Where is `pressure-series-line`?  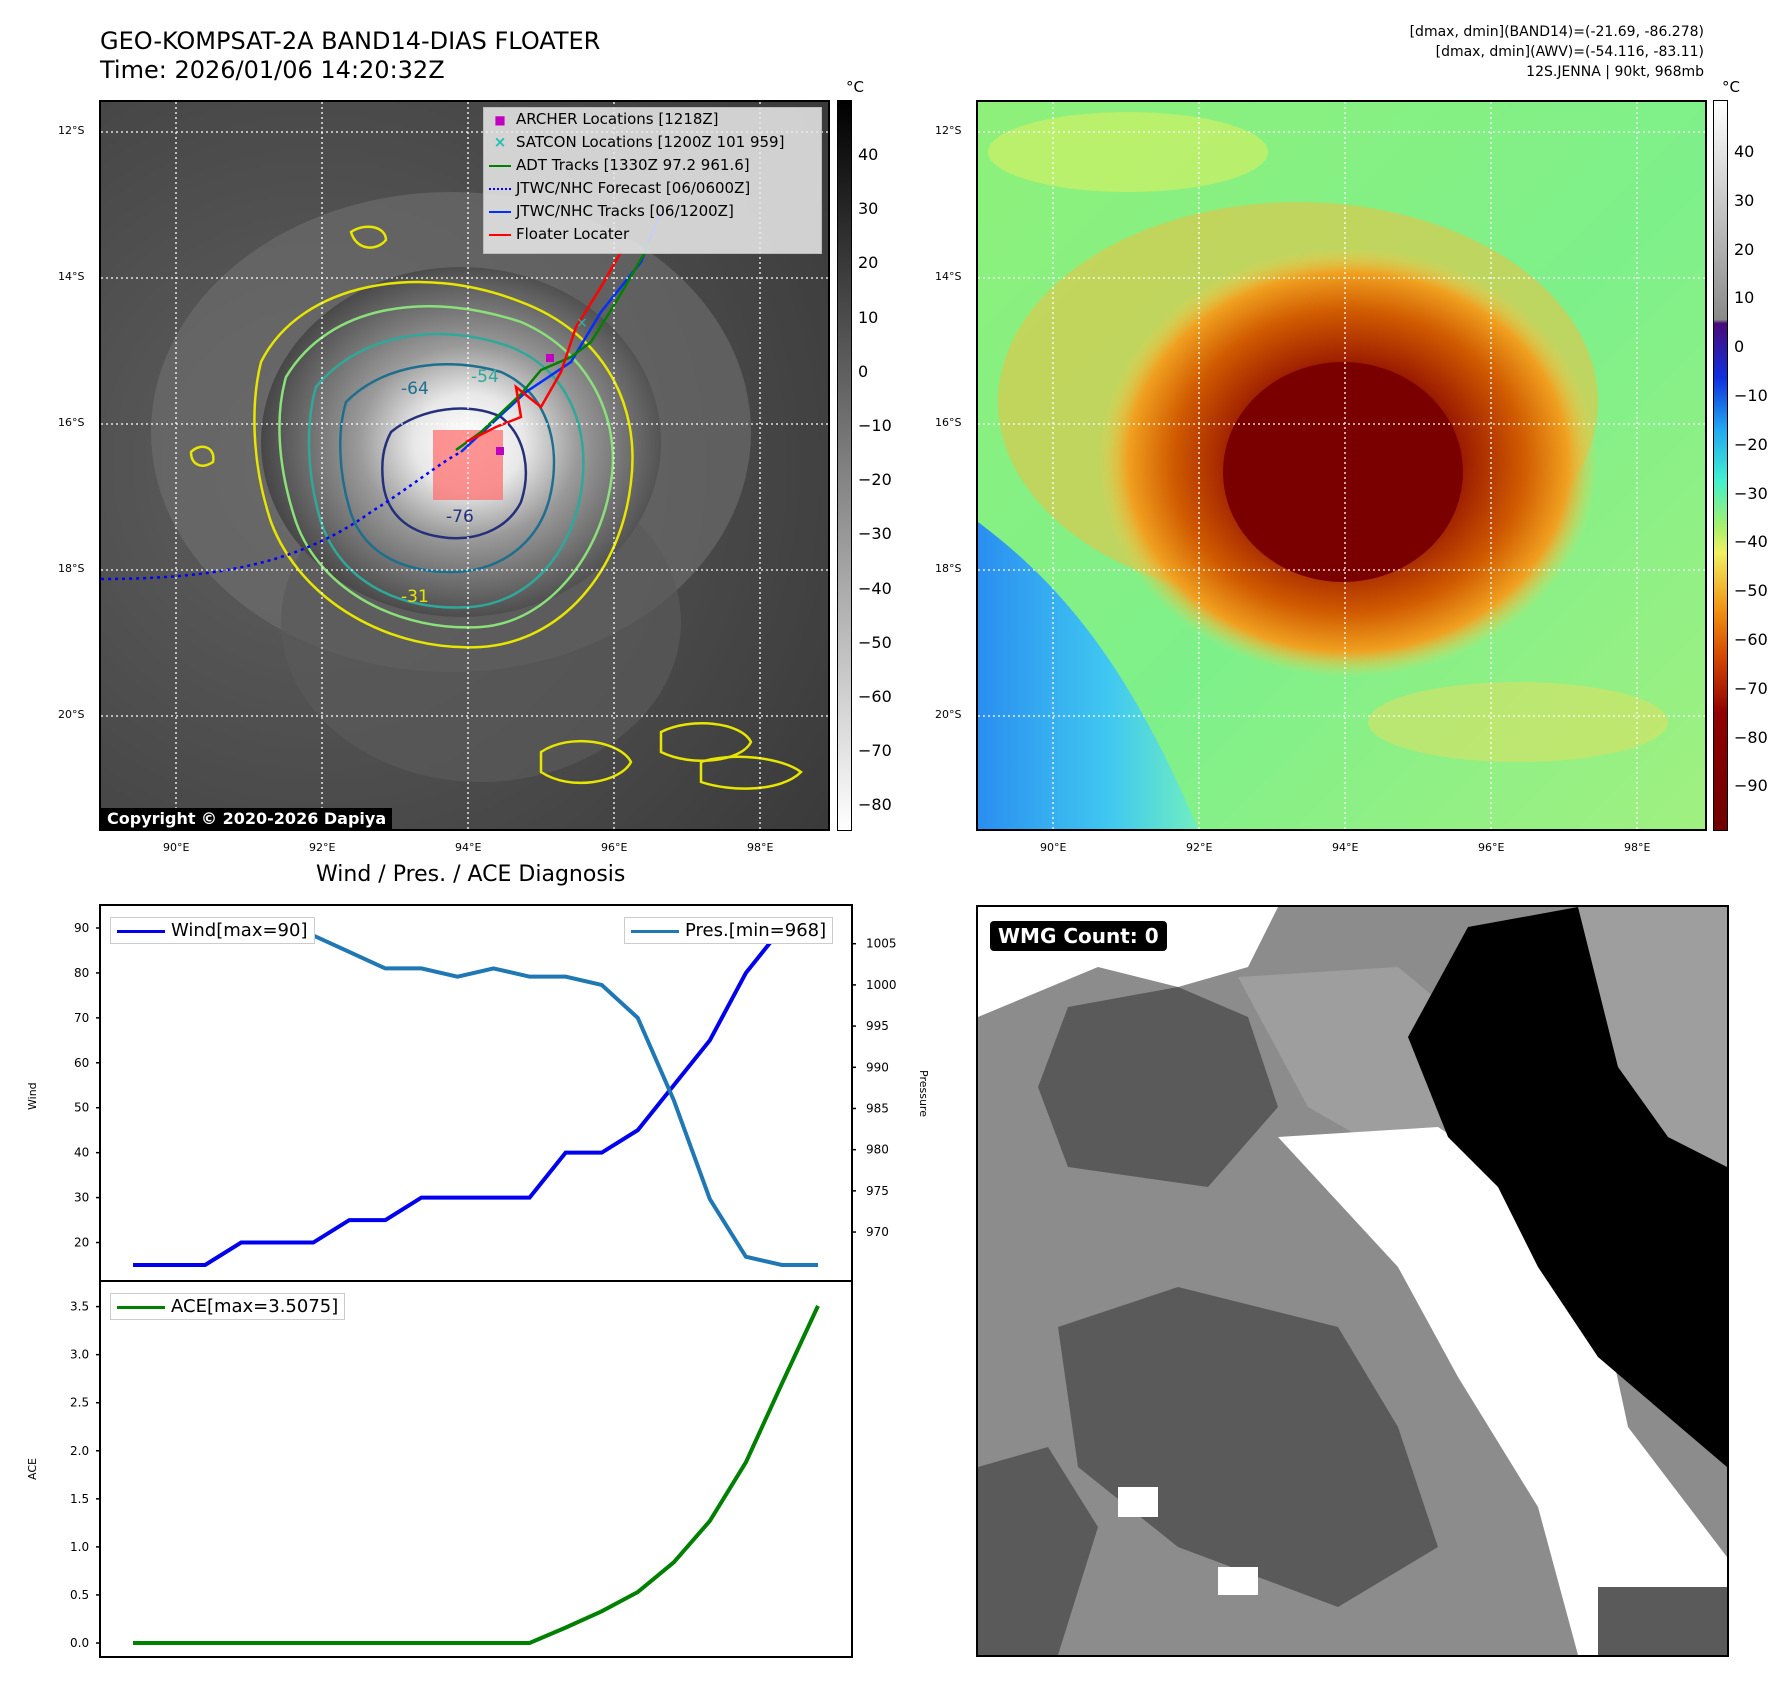 pressure-series-line is located at coordinates (475, 1096).